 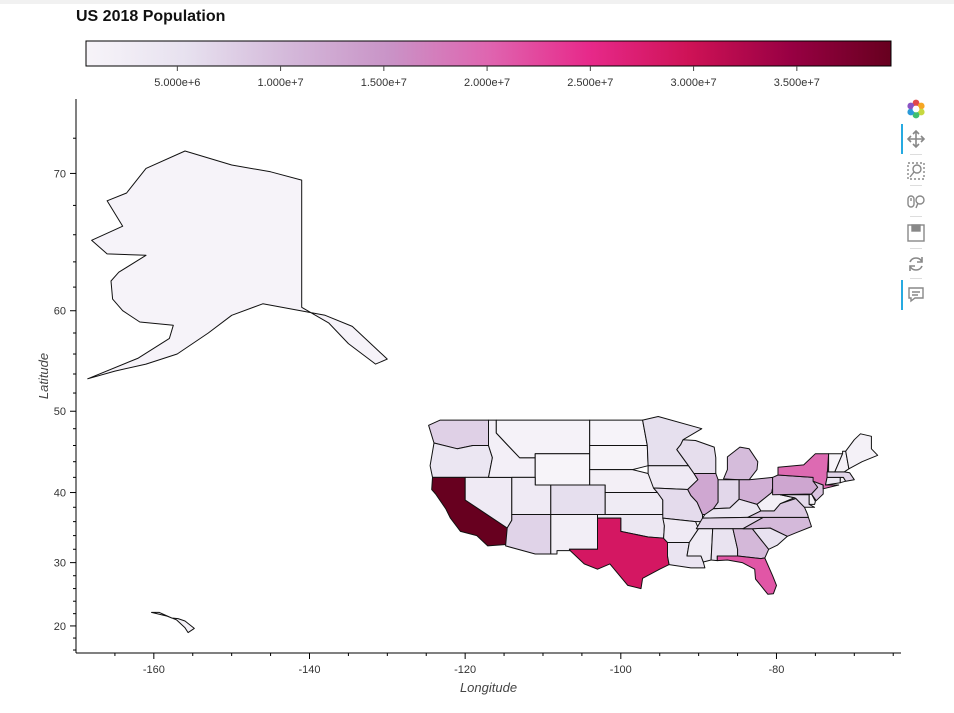 I want to click on state-arizona: Arizona, so click(x=528, y=534).